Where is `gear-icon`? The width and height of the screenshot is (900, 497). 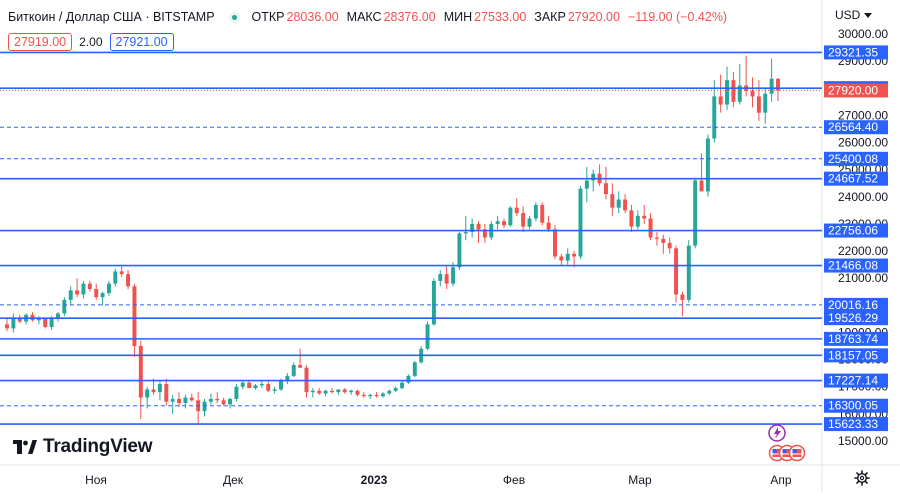 gear-icon is located at coordinates (862, 478).